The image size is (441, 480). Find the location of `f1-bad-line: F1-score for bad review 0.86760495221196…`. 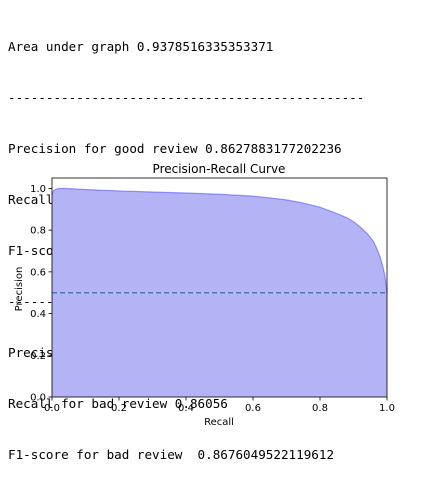

f1-bad-line: F1-score for bad review 0.86760495221196… is located at coordinates (171, 454).